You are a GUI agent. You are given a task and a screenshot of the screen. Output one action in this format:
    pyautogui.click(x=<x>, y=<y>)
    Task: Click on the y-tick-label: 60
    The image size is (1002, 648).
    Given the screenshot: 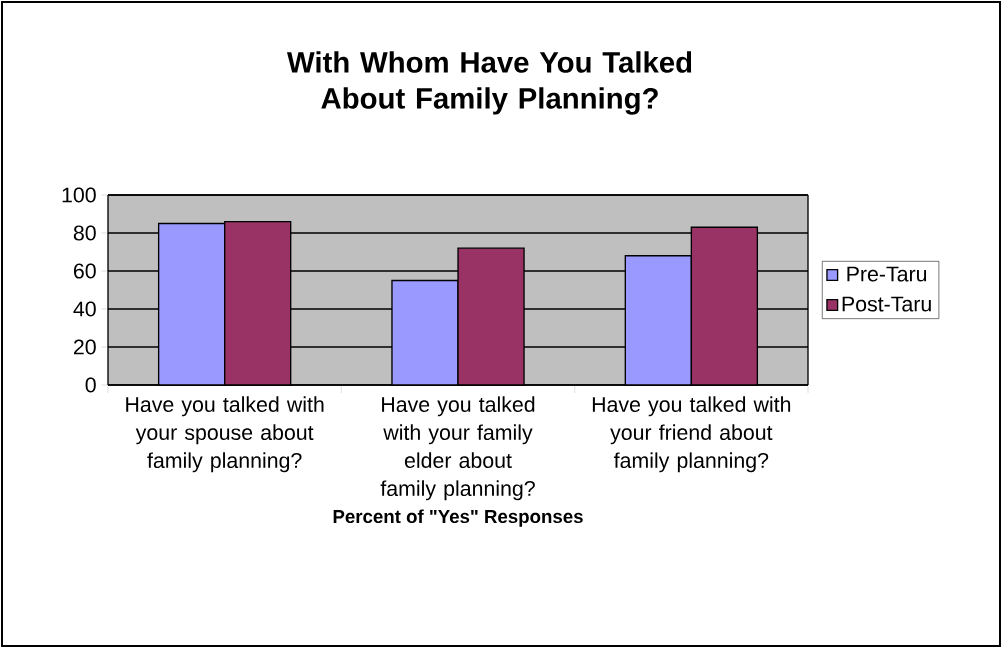 What is the action you would take?
    pyautogui.click(x=84, y=271)
    